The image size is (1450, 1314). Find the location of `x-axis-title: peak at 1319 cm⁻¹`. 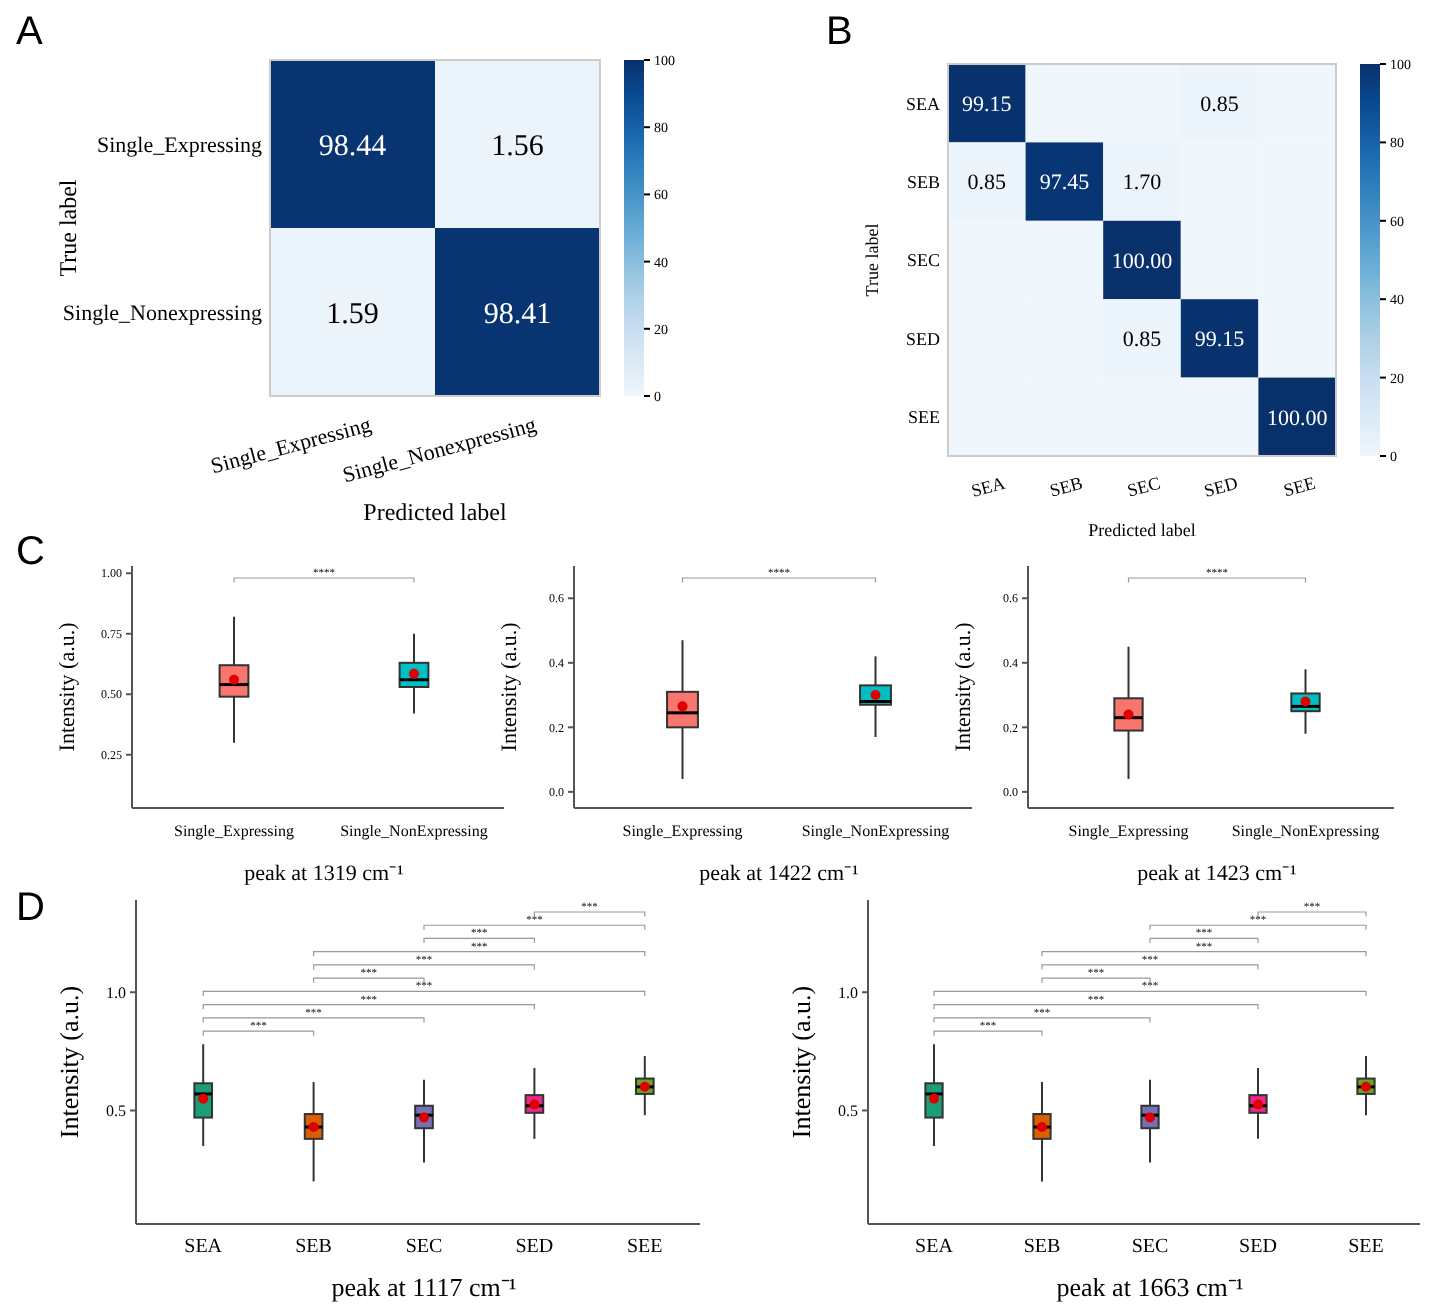

x-axis-title: peak at 1319 cm⁻¹ is located at coordinates (324, 874).